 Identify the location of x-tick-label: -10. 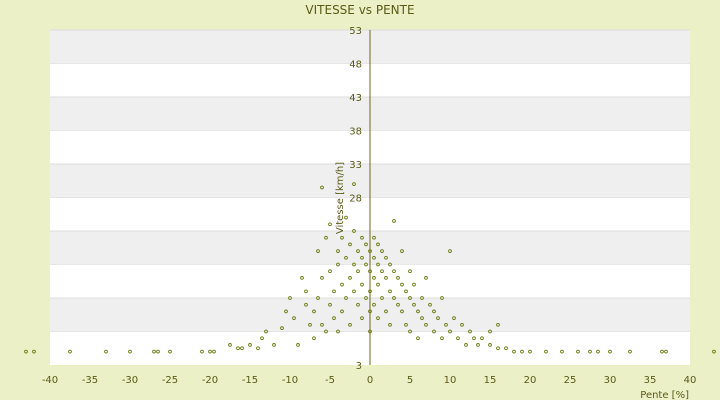
(290, 380).